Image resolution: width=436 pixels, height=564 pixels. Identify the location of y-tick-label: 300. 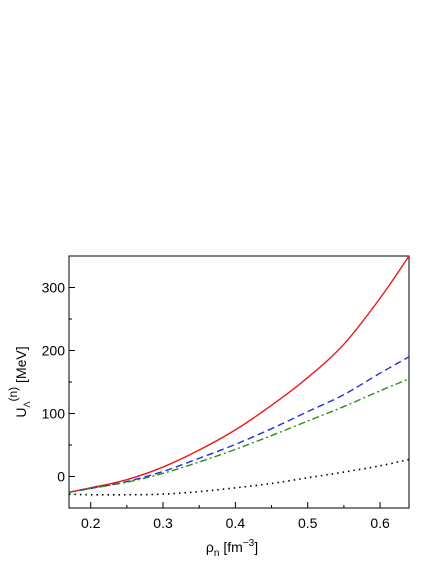
(54, 288).